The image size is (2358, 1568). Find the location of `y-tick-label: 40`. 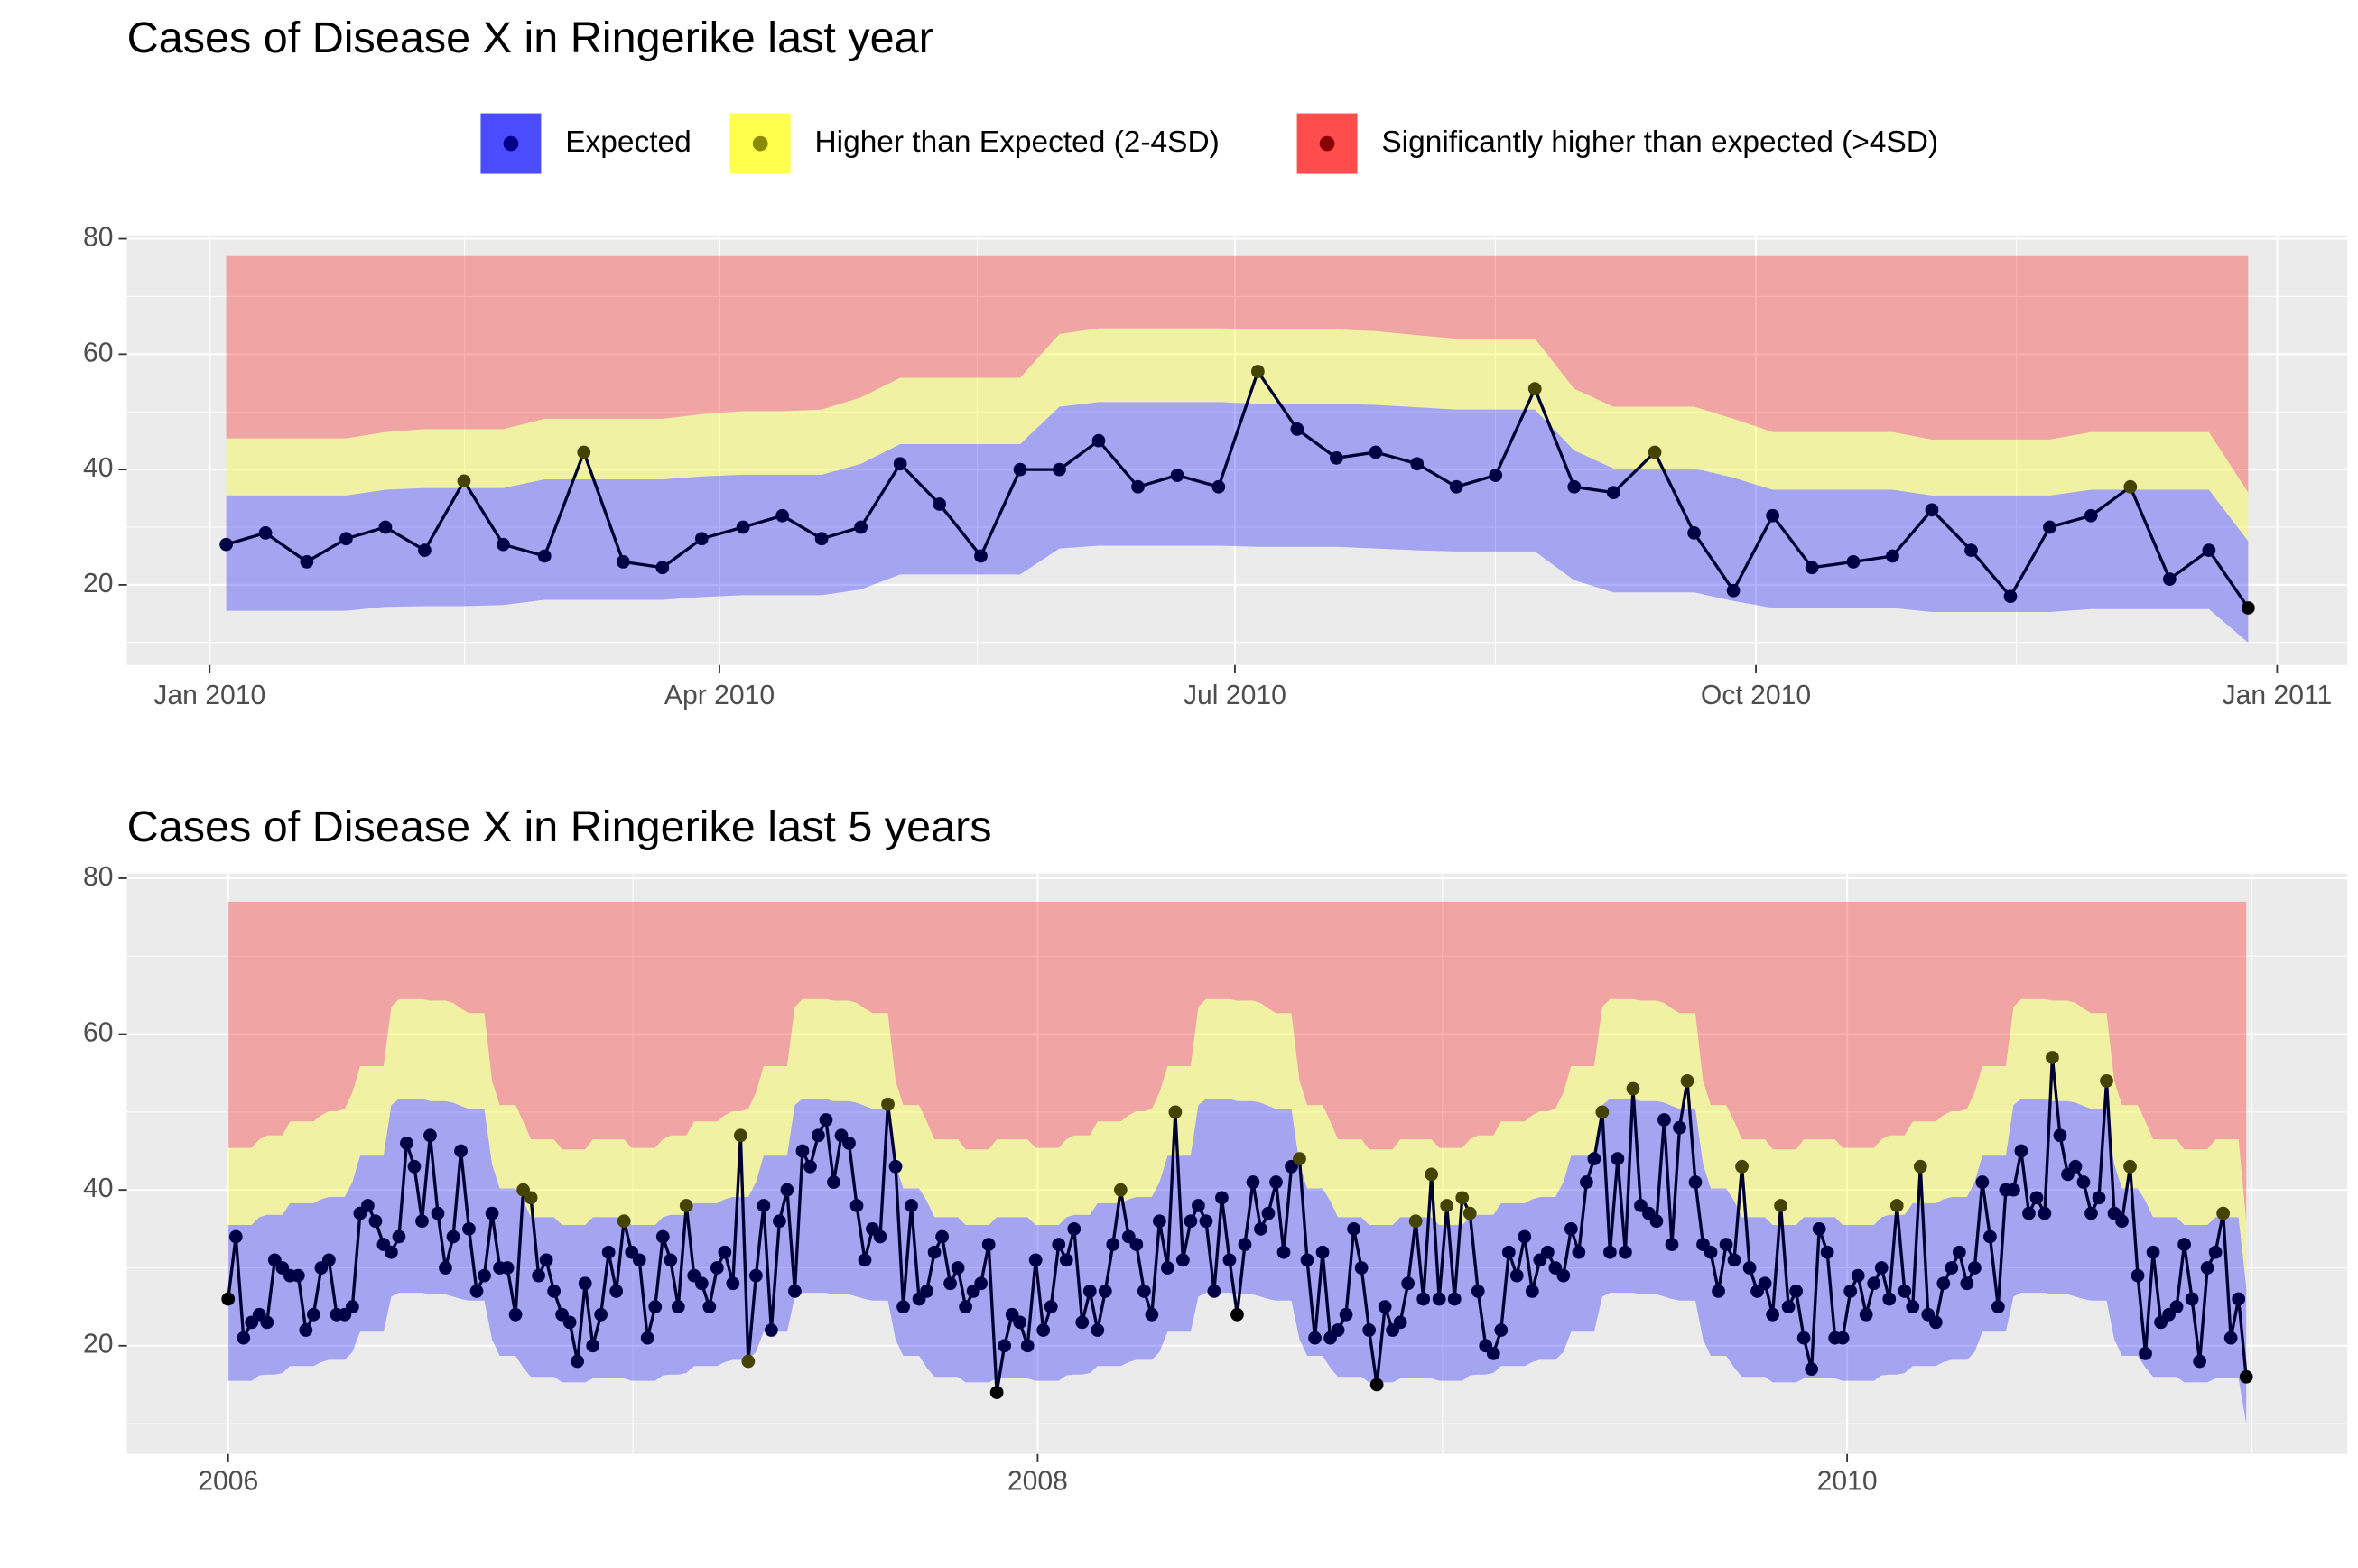

y-tick-label: 40 is located at coordinates (98, 1188).